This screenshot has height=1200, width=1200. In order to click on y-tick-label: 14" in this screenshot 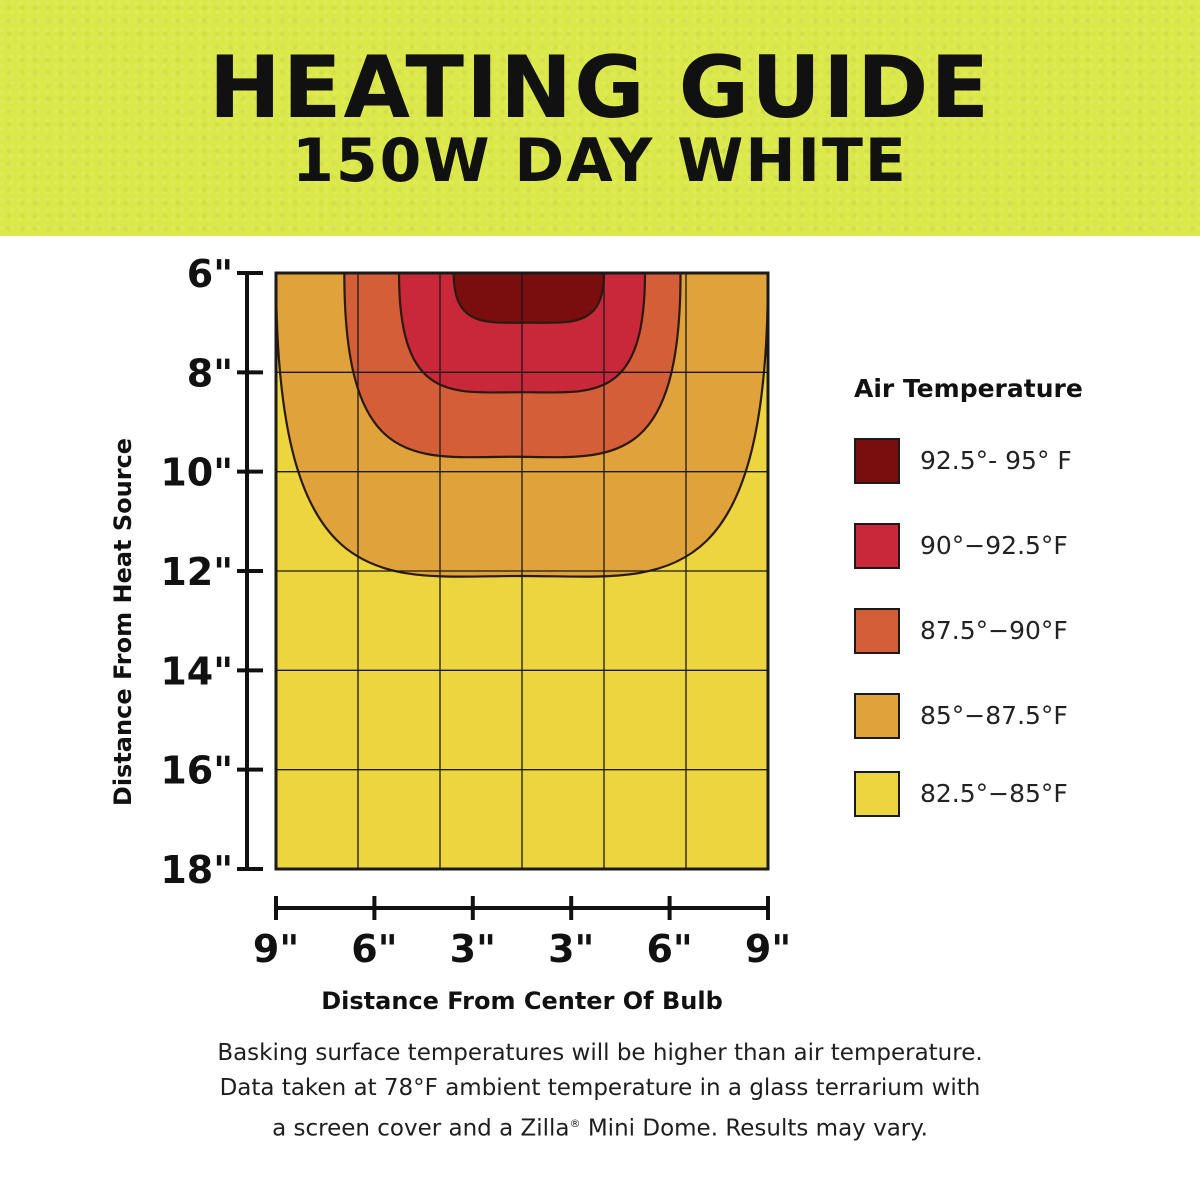, I will do `click(196, 671)`.